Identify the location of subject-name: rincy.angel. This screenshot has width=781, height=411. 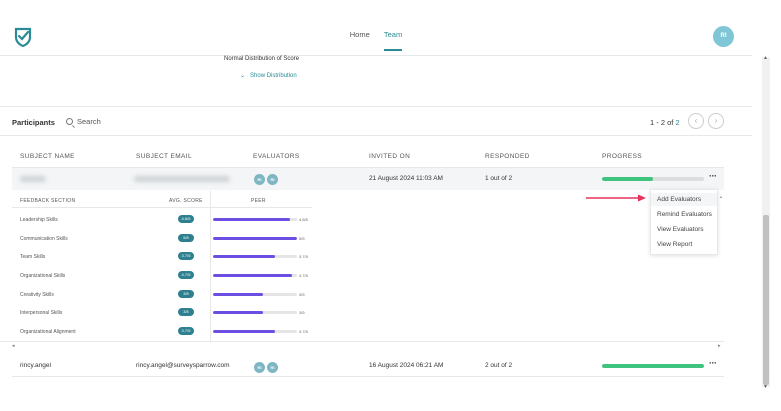
(35, 365).